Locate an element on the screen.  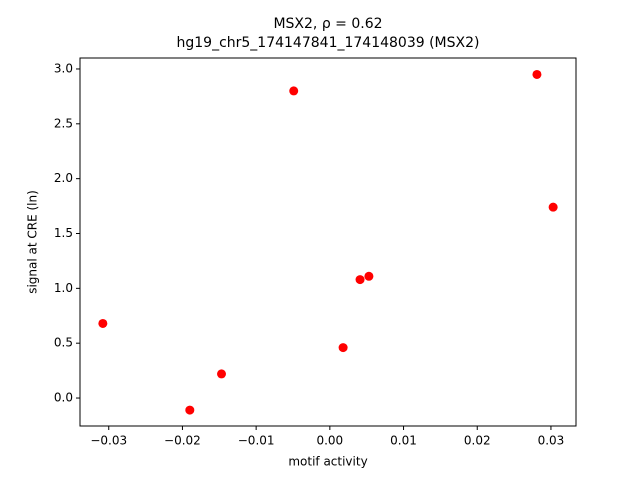
y-tick-label: 0.5 is located at coordinates (63, 343).